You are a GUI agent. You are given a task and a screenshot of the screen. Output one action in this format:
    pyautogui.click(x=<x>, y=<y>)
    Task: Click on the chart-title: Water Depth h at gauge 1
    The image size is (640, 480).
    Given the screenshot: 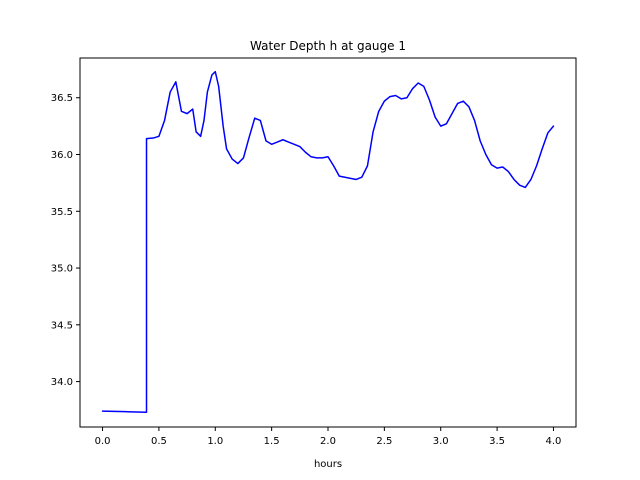 What is the action you would take?
    pyautogui.click(x=328, y=46)
    